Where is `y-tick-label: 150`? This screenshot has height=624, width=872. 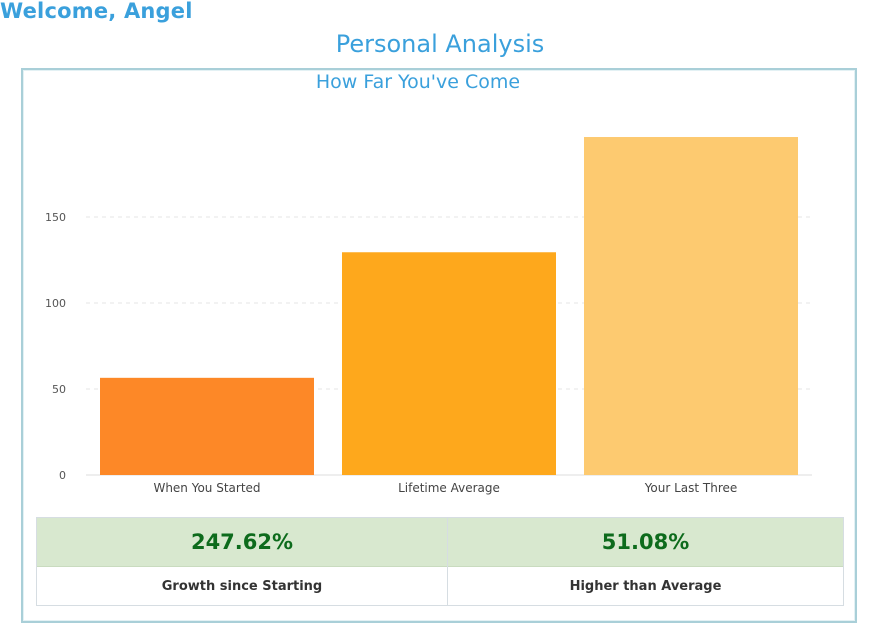 y-tick-label: 150 is located at coordinates (55, 217).